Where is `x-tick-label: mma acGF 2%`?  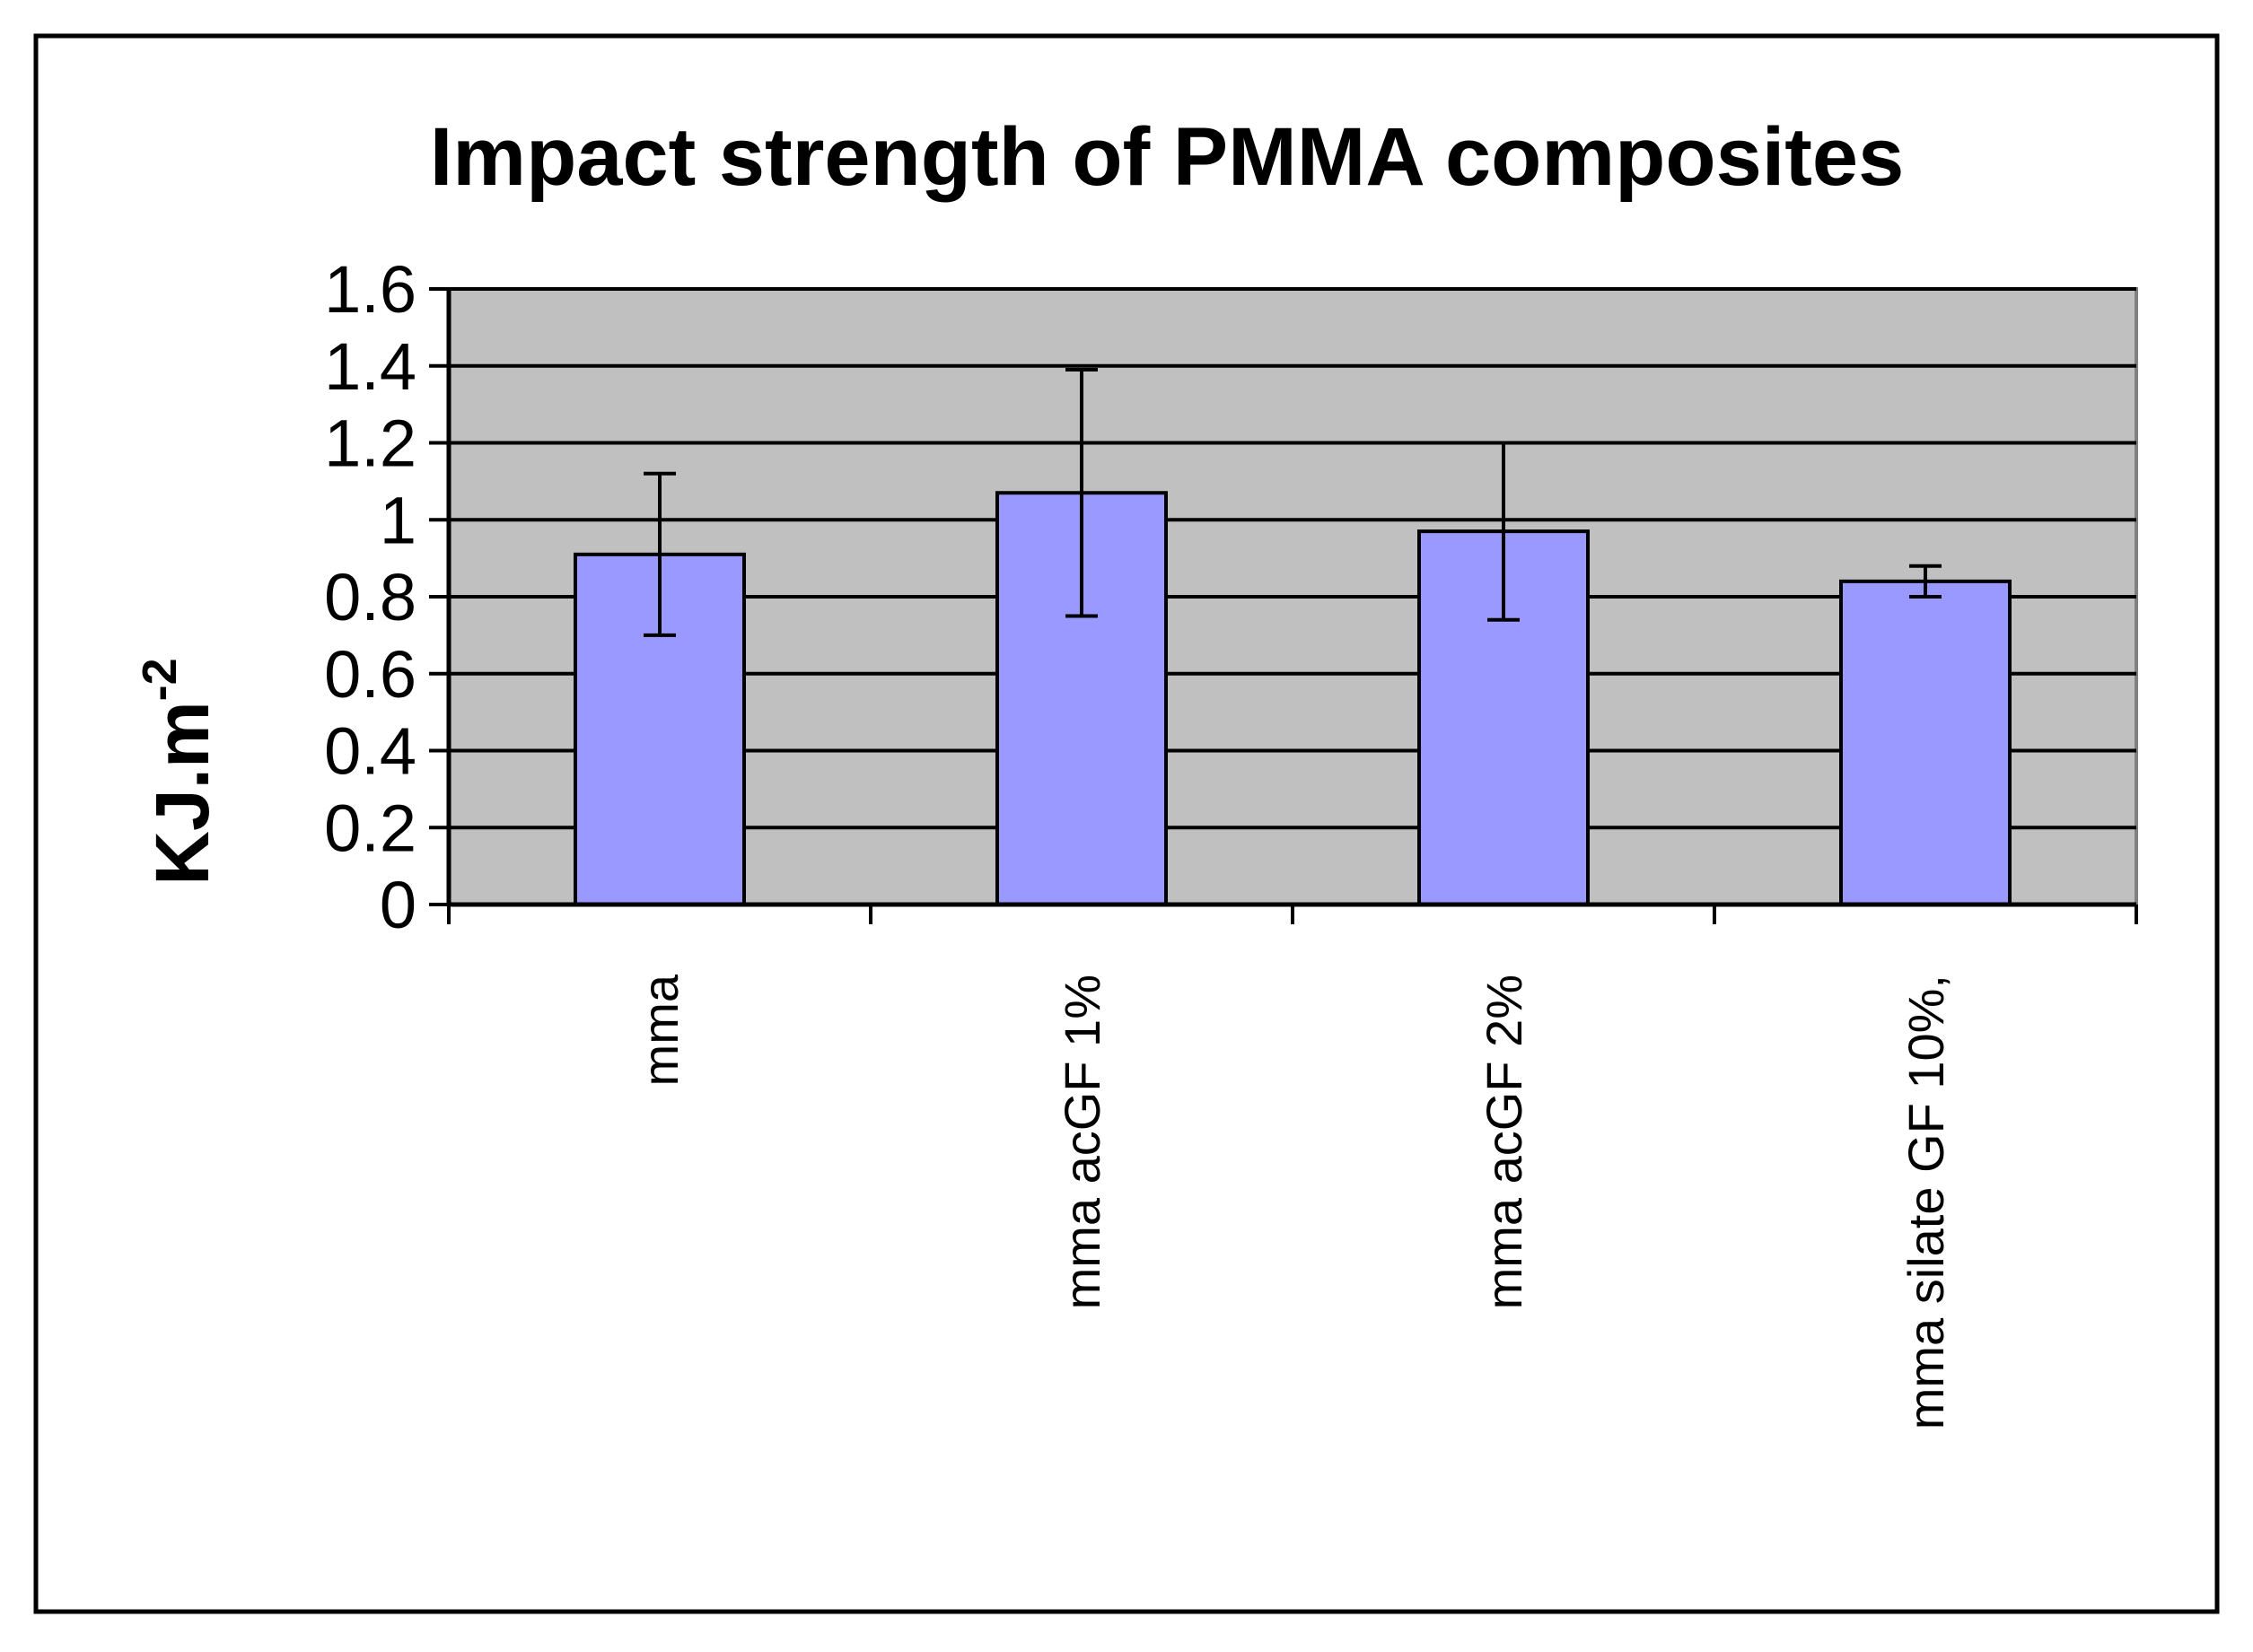
x-tick-label: mma acGF 2% is located at coordinates (1504, 1142).